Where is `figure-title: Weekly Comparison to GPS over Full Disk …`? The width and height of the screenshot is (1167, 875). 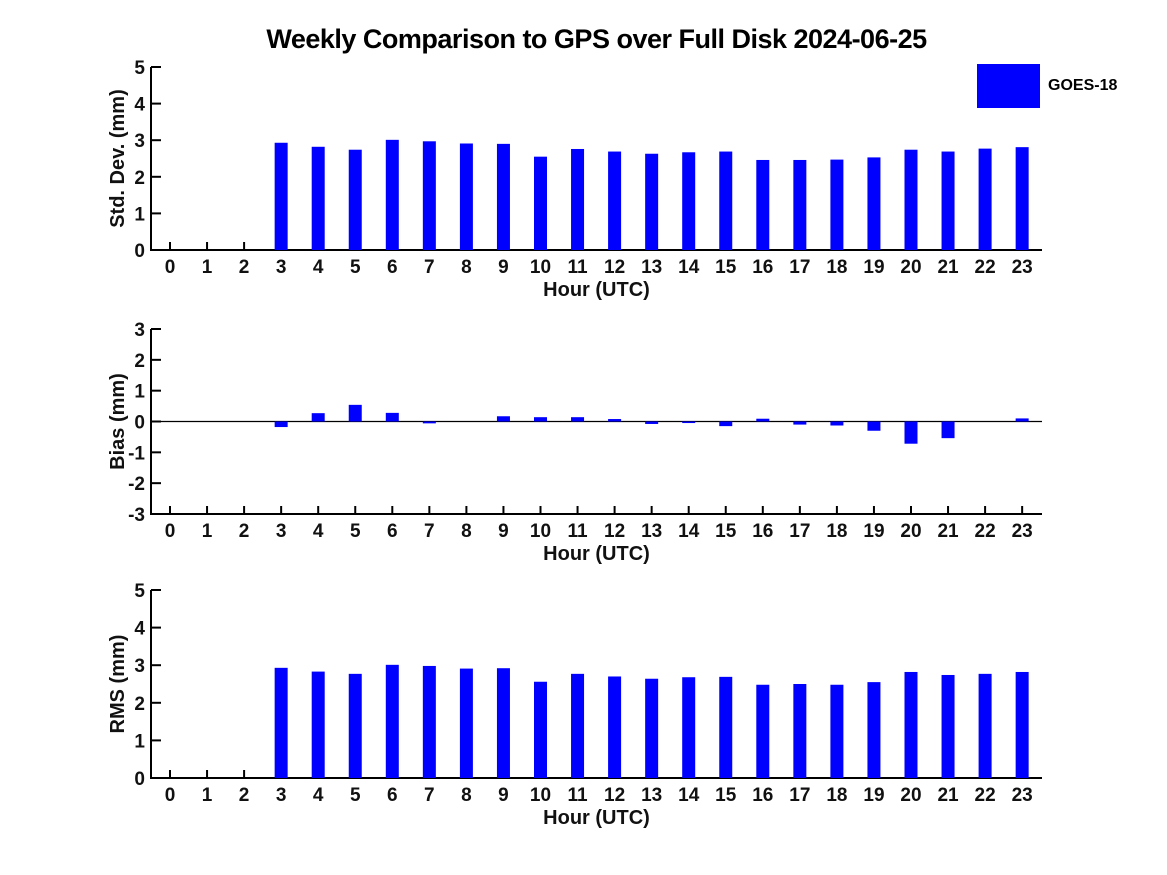 figure-title: Weekly Comparison to GPS over Full Disk … is located at coordinates (596, 39).